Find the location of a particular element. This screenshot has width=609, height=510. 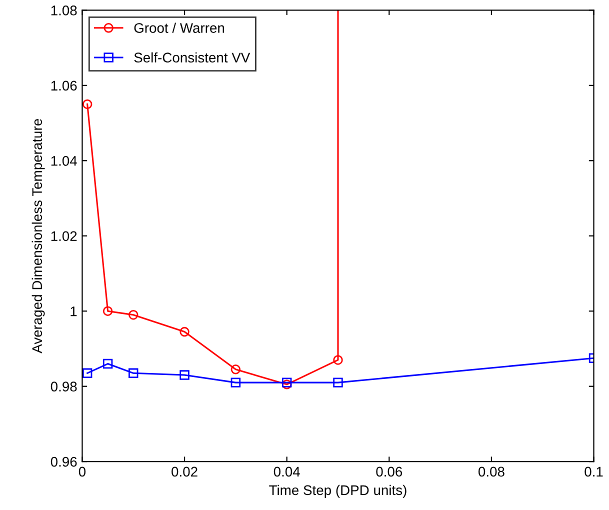

legend-label: Groot / Warren is located at coordinates (179, 27).